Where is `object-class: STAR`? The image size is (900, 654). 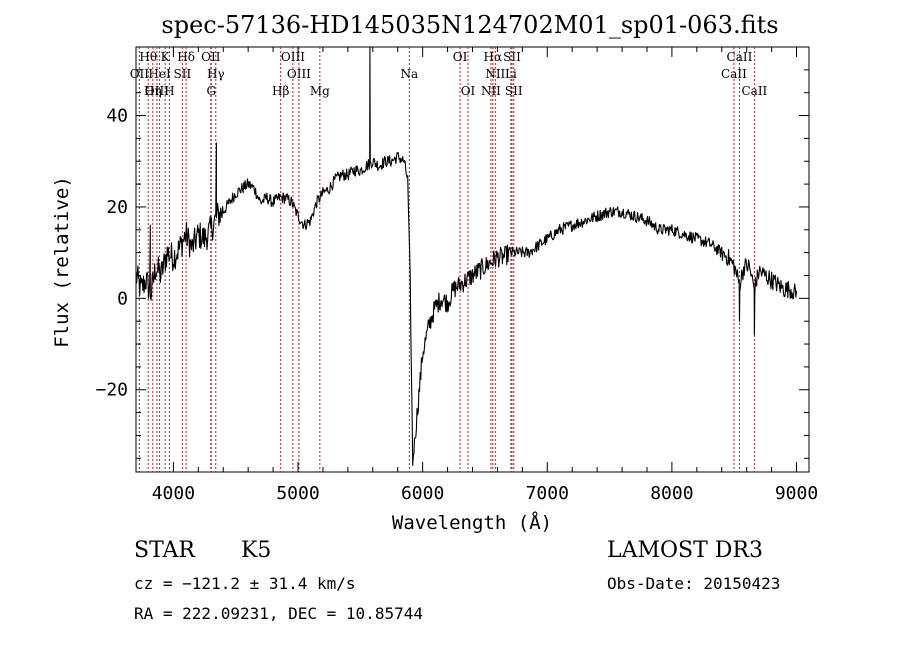
object-class: STAR is located at coordinates (164, 550).